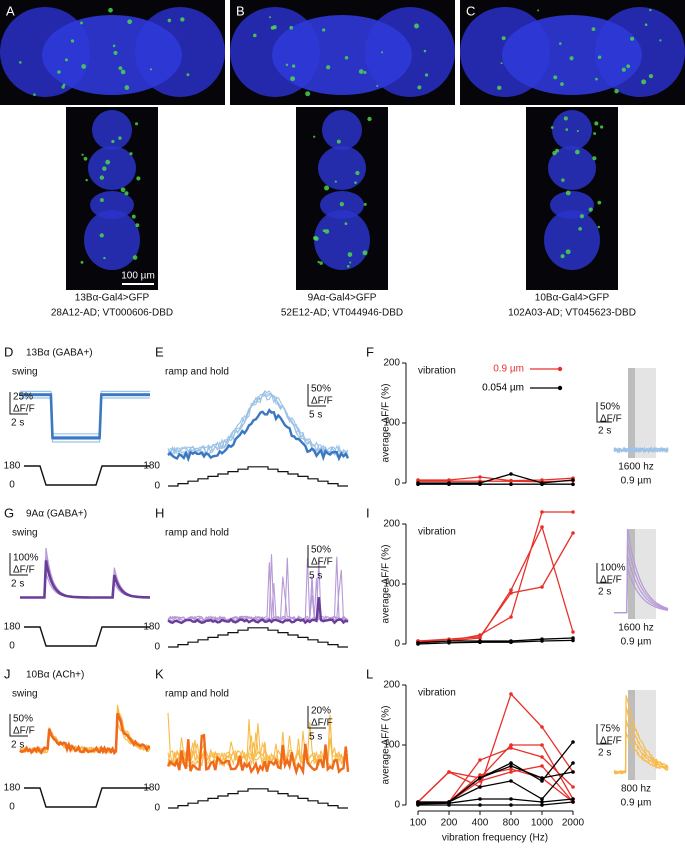 This screenshot has width=685, height=853. Describe the element at coordinates (342, 298) in the screenshot. I see `caption: 9Aα-Gal4>GFP` at that location.